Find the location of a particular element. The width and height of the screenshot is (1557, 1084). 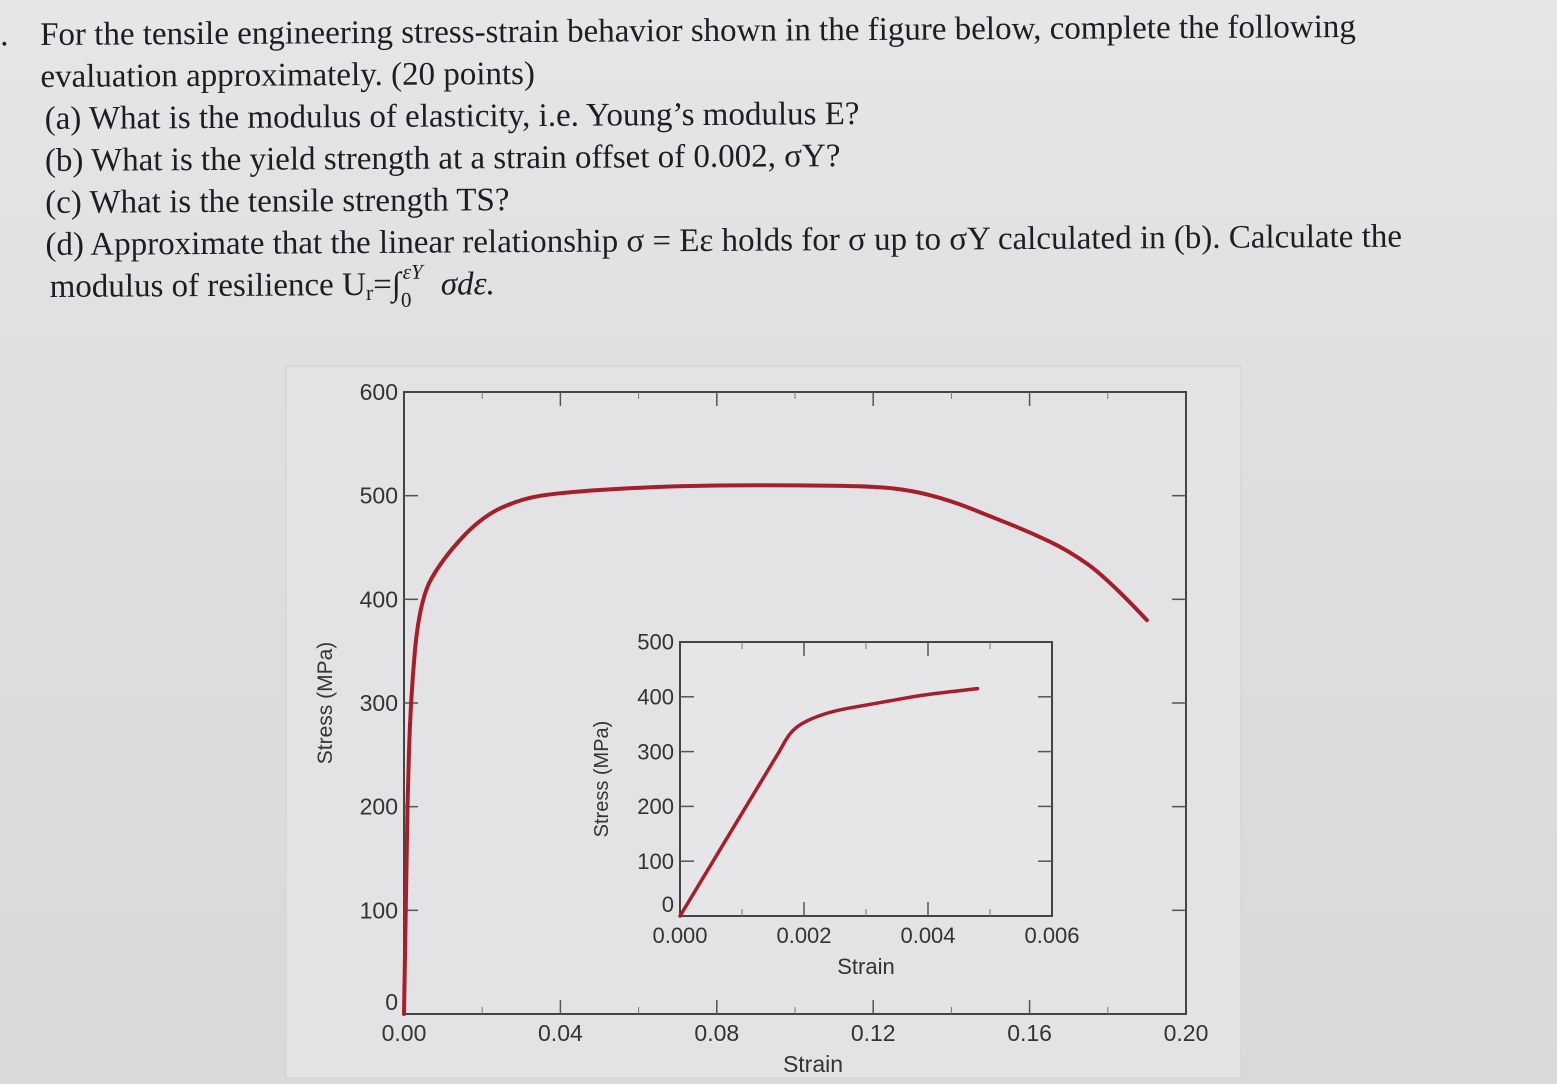

main-x-tick-label: 0.12 is located at coordinates (873, 1033).